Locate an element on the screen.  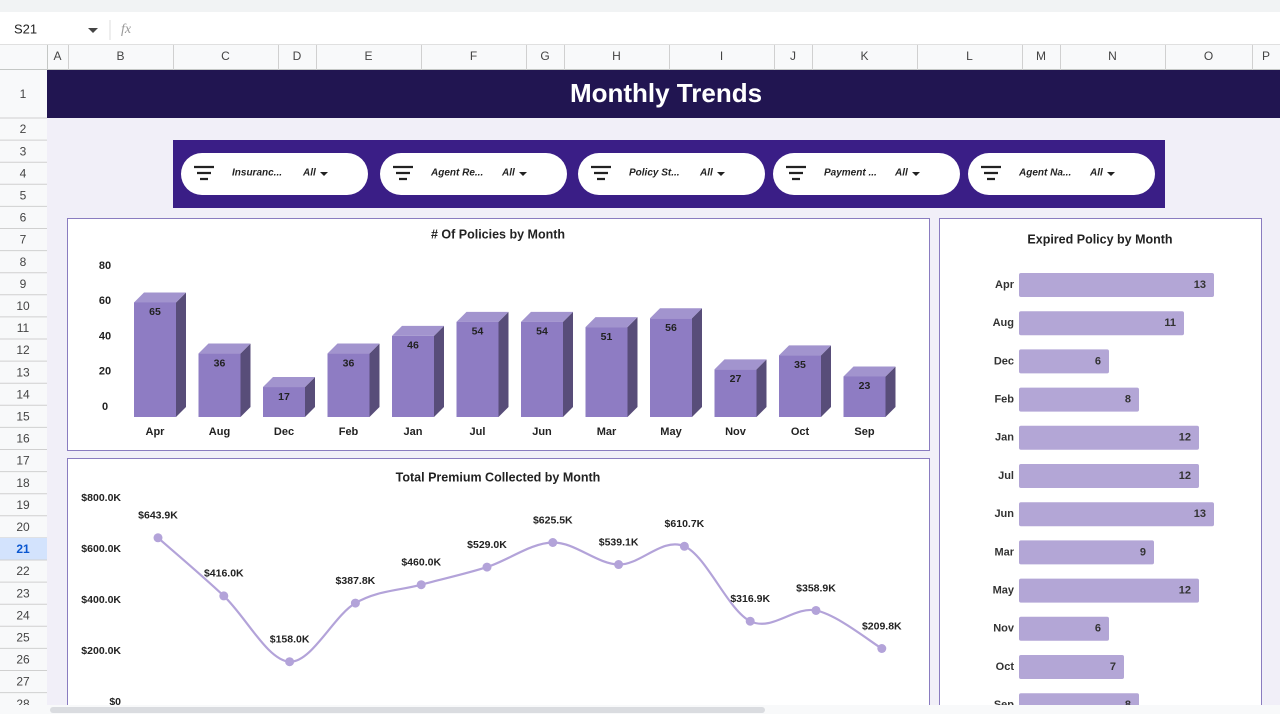
row-header: 17 is located at coordinates (23, 461).